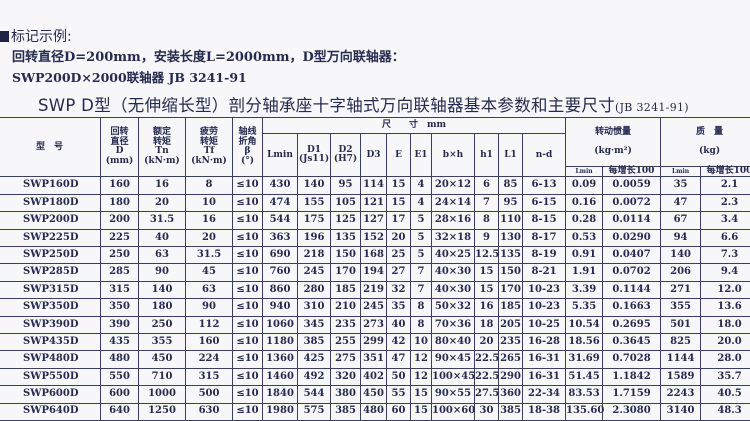 Image resolution: width=750 pixels, height=421 pixels. I want to click on value-cell: 0.0702, so click(632, 272).